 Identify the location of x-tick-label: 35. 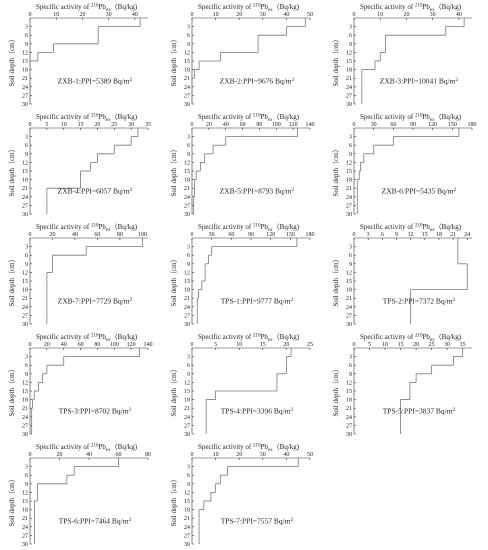
(148, 125).